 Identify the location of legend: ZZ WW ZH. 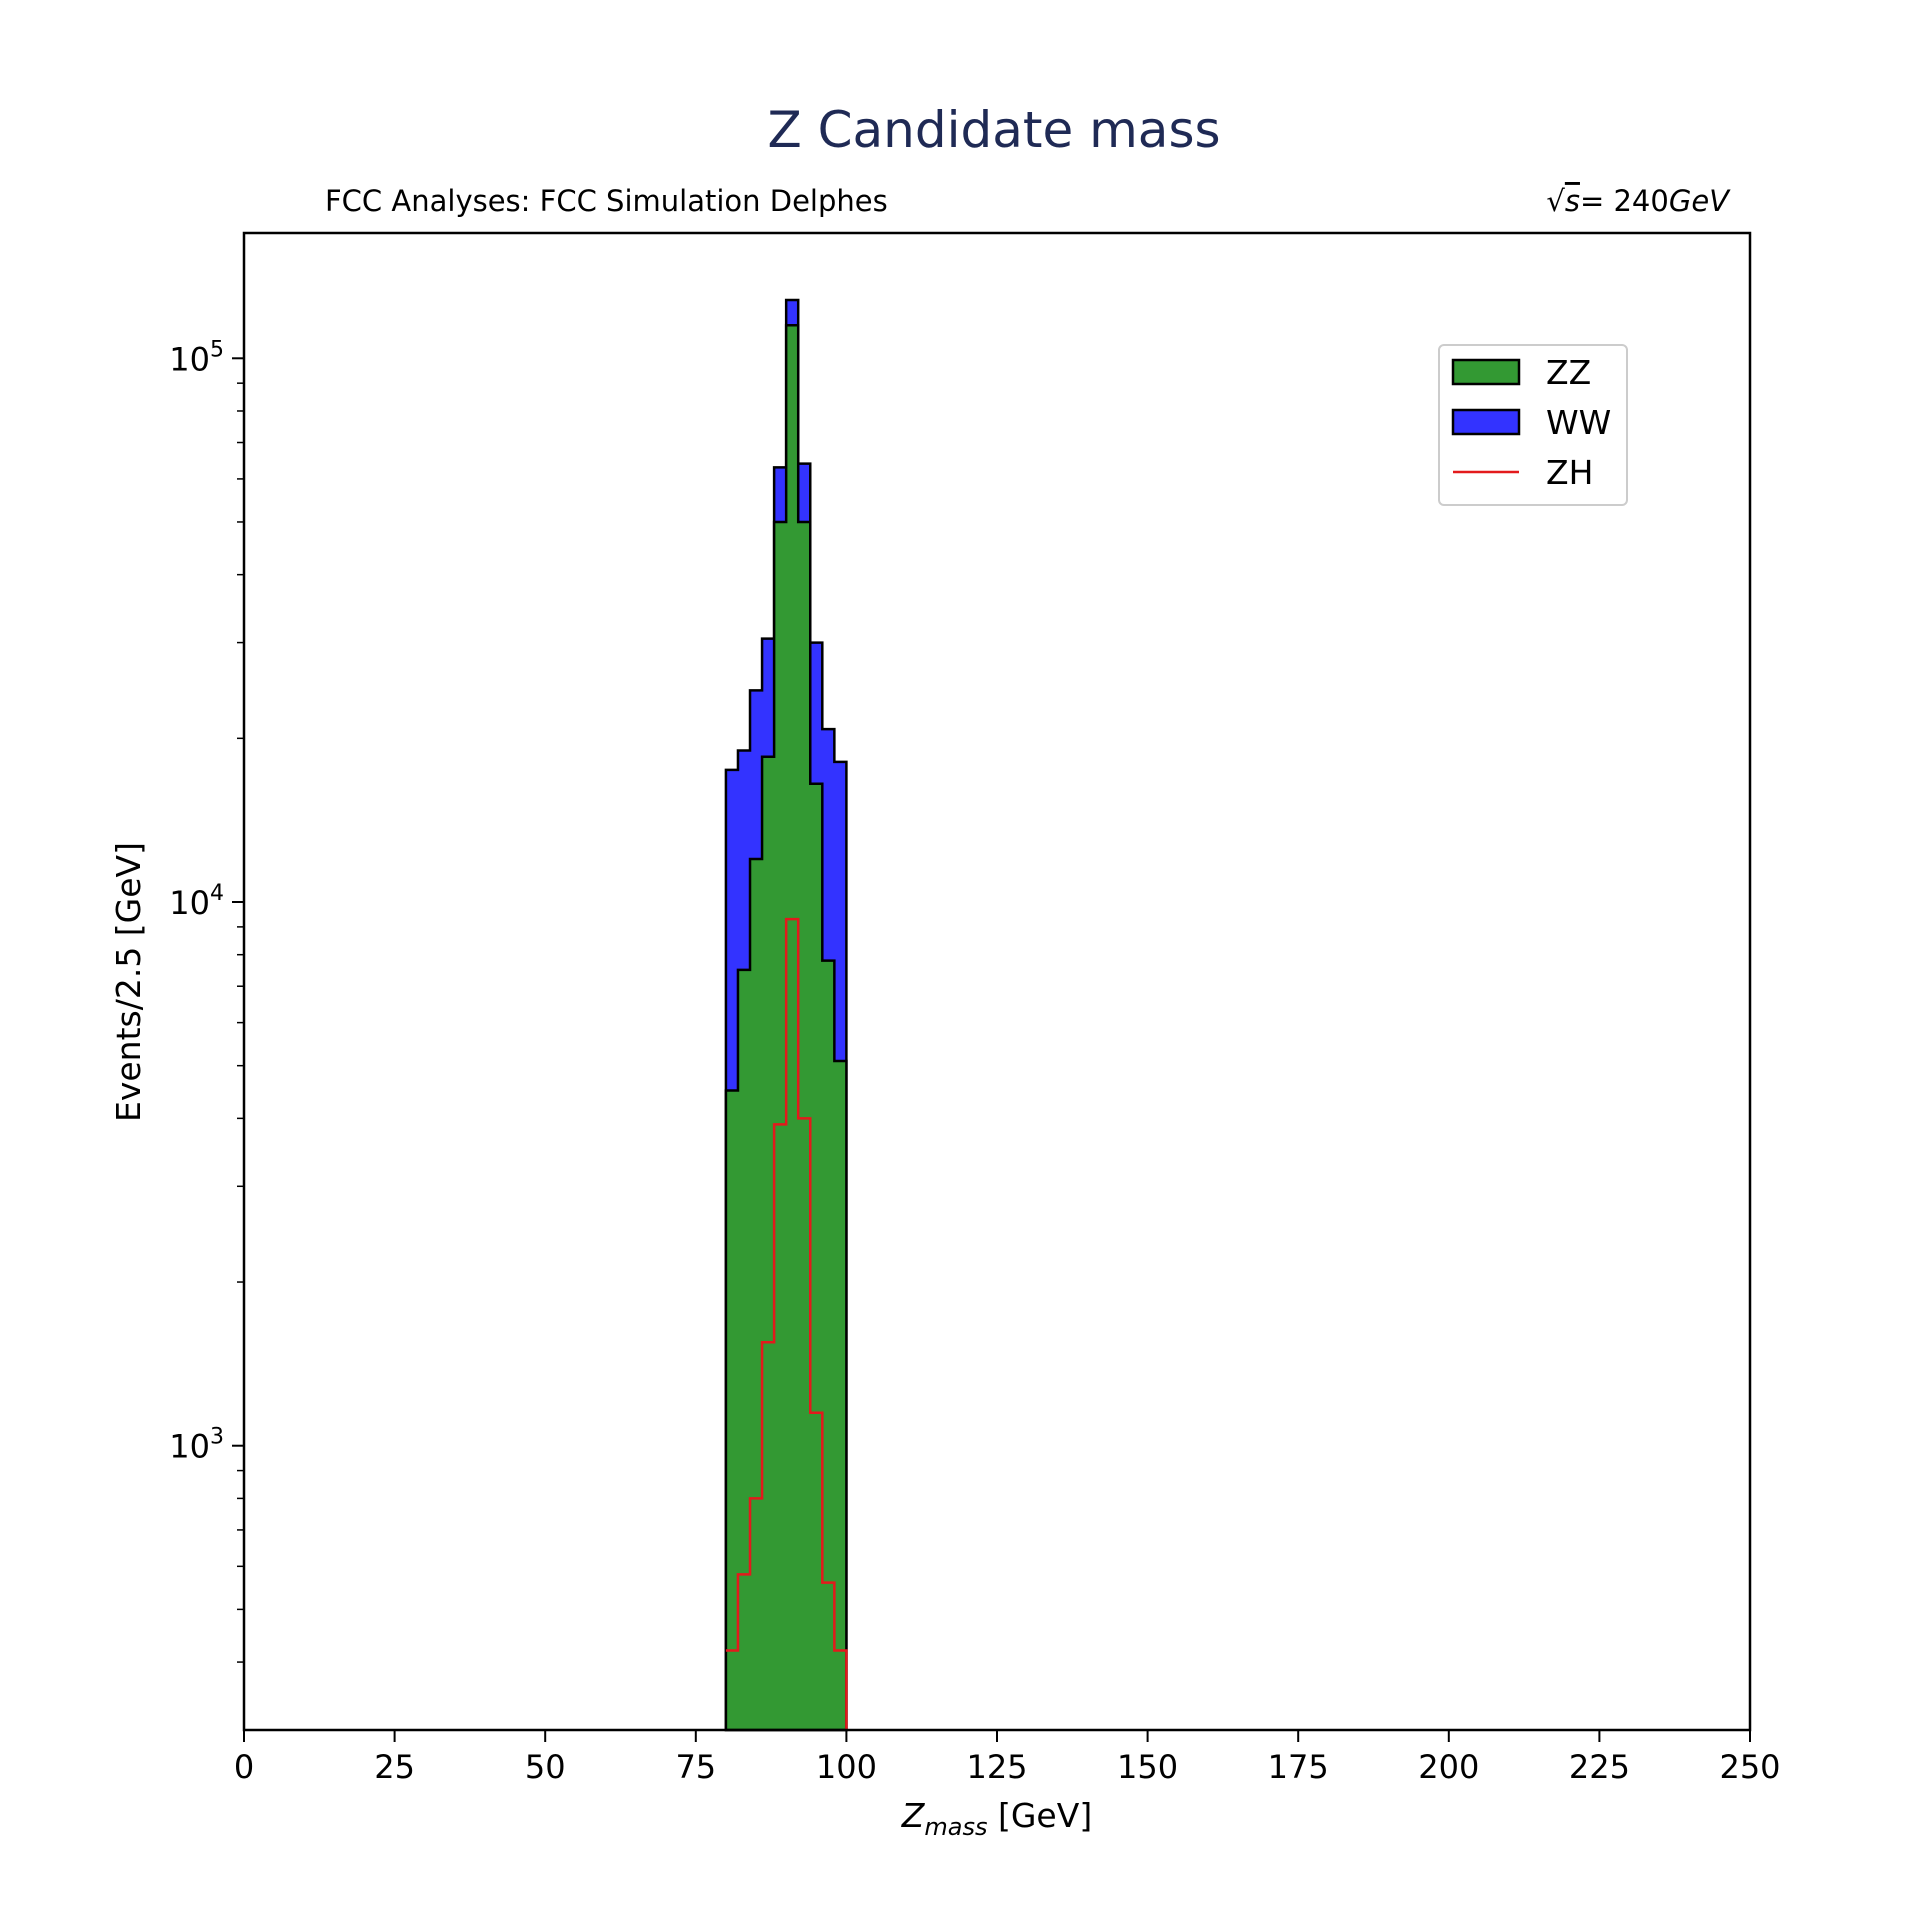
(1533, 425).